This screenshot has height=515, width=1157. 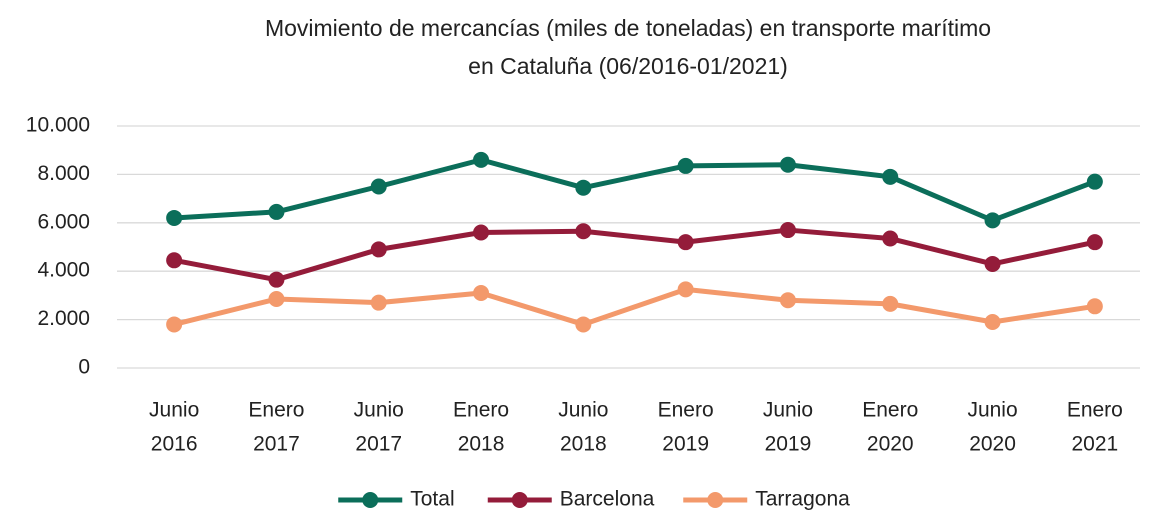 What do you see at coordinates (174, 444) in the screenshot?
I see `x-tick-label: 2016` at bounding box center [174, 444].